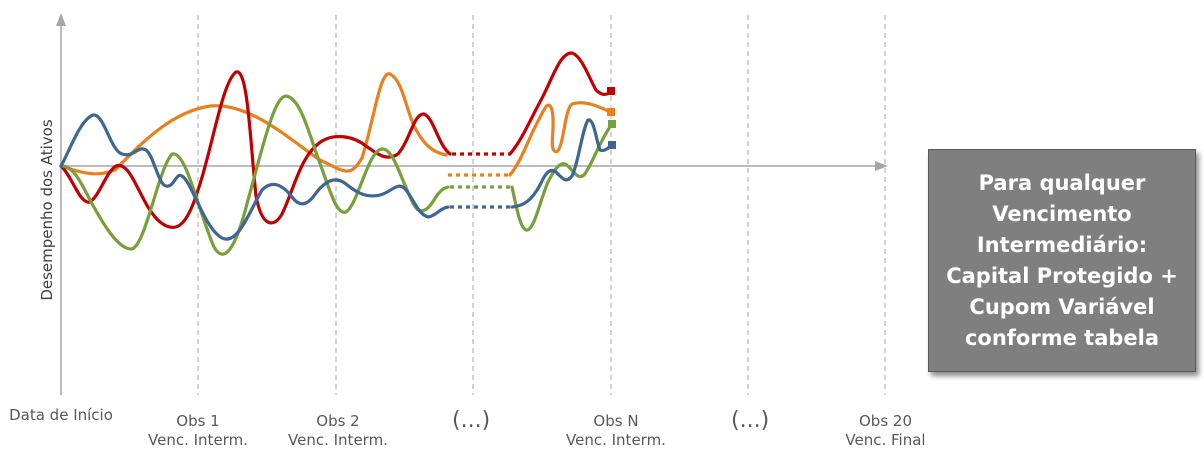 The width and height of the screenshot is (1204, 450). I want to click on tick-label-obs1-line1: Obs 1, so click(198, 421).